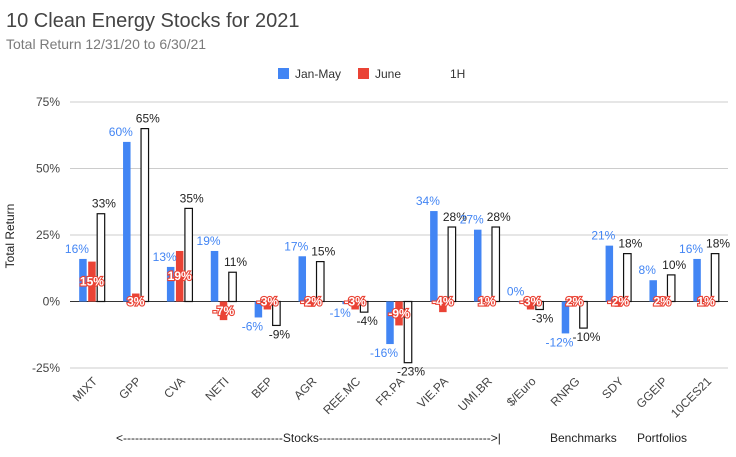 Image resolution: width=736 pixels, height=457 pixels. What do you see at coordinates (165, 257) in the screenshot?
I see `data-label-jan-may: 13%` at bounding box center [165, 257].